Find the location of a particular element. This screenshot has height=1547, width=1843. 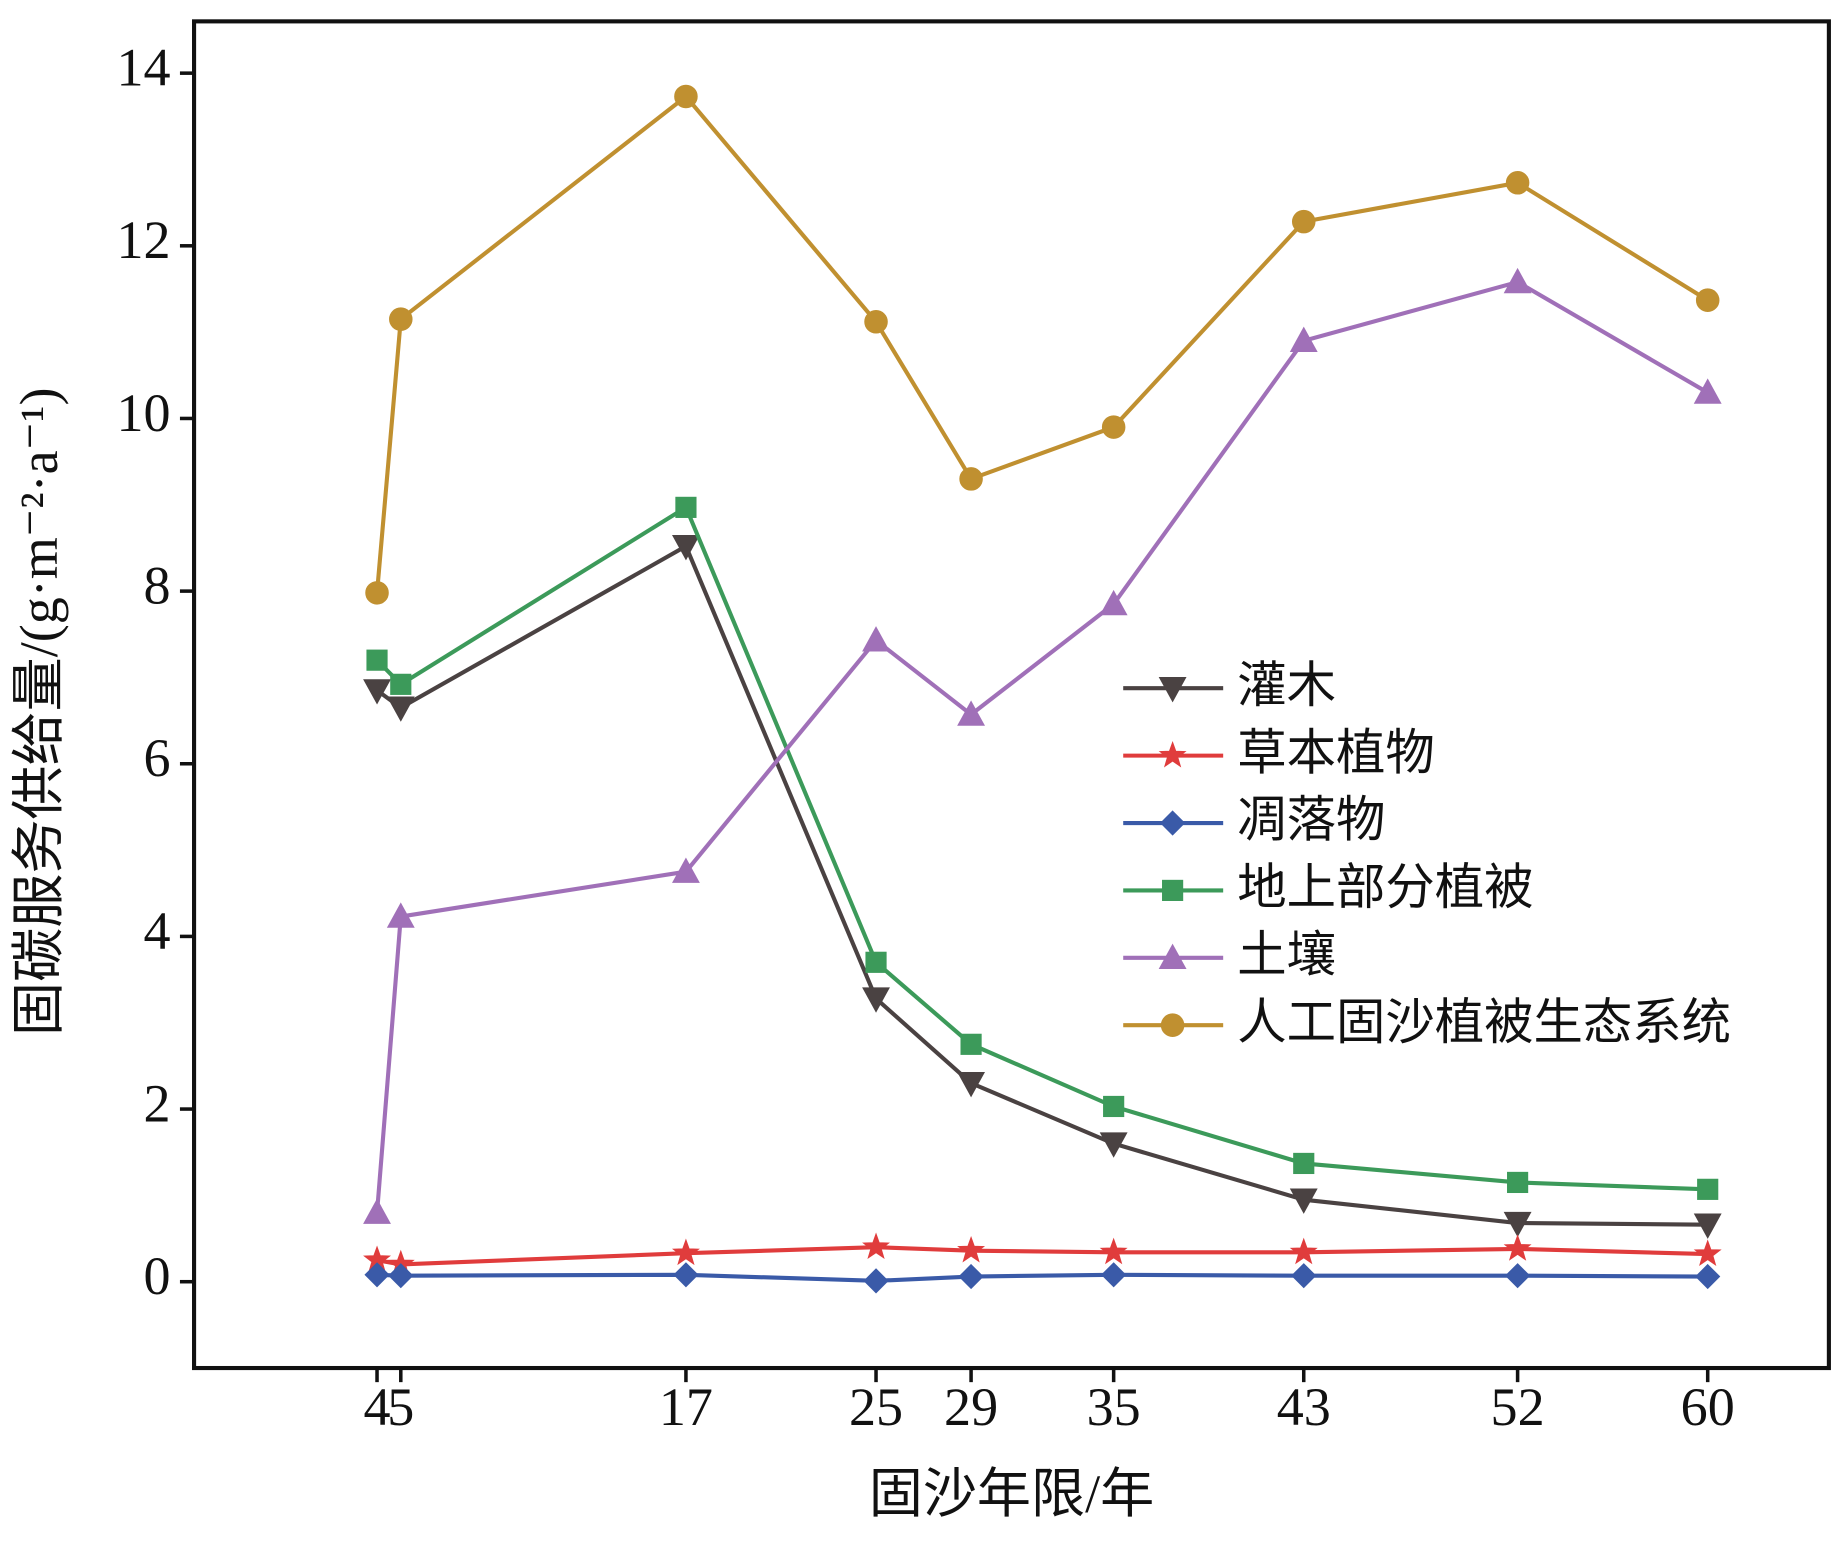

legend-text: 灌木 is located at coordinates (1286, 685).